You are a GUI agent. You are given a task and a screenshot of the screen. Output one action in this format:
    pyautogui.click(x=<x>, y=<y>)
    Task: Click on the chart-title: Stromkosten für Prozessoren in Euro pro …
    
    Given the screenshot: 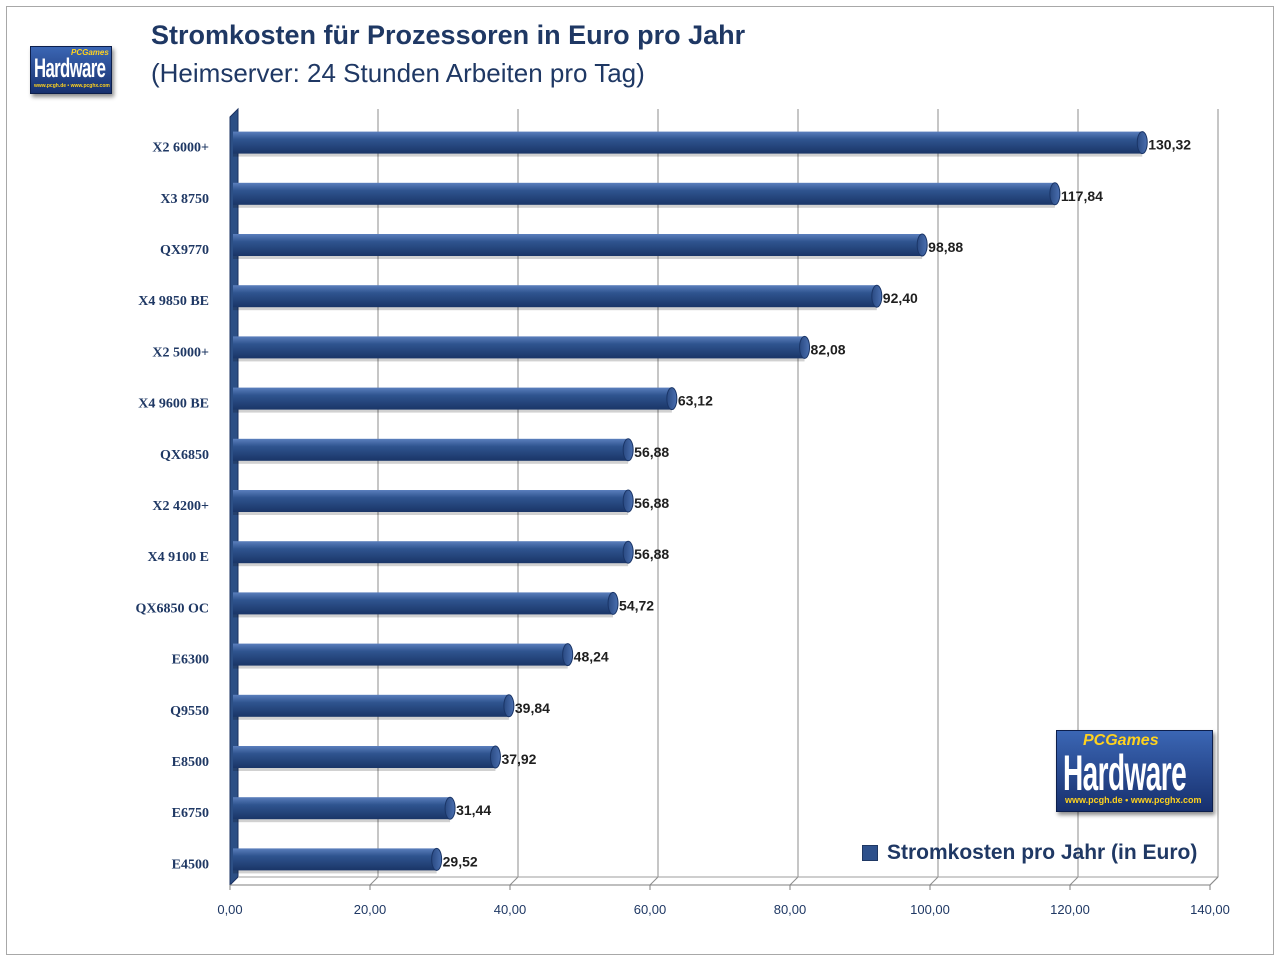 What is the action you would take?
    pyautogui.click(x=448, y=35)
    